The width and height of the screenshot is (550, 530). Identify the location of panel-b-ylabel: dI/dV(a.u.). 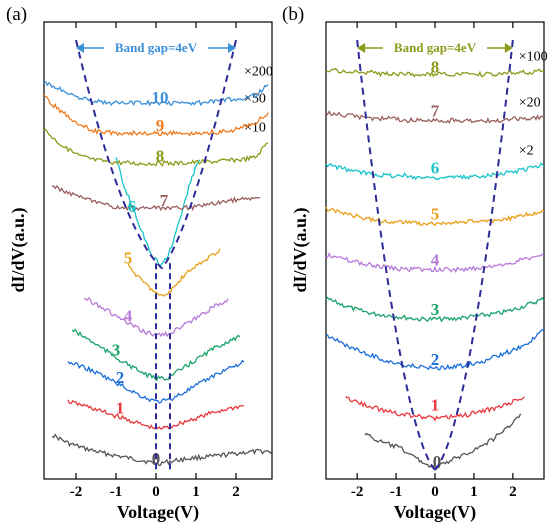
(300, 249).